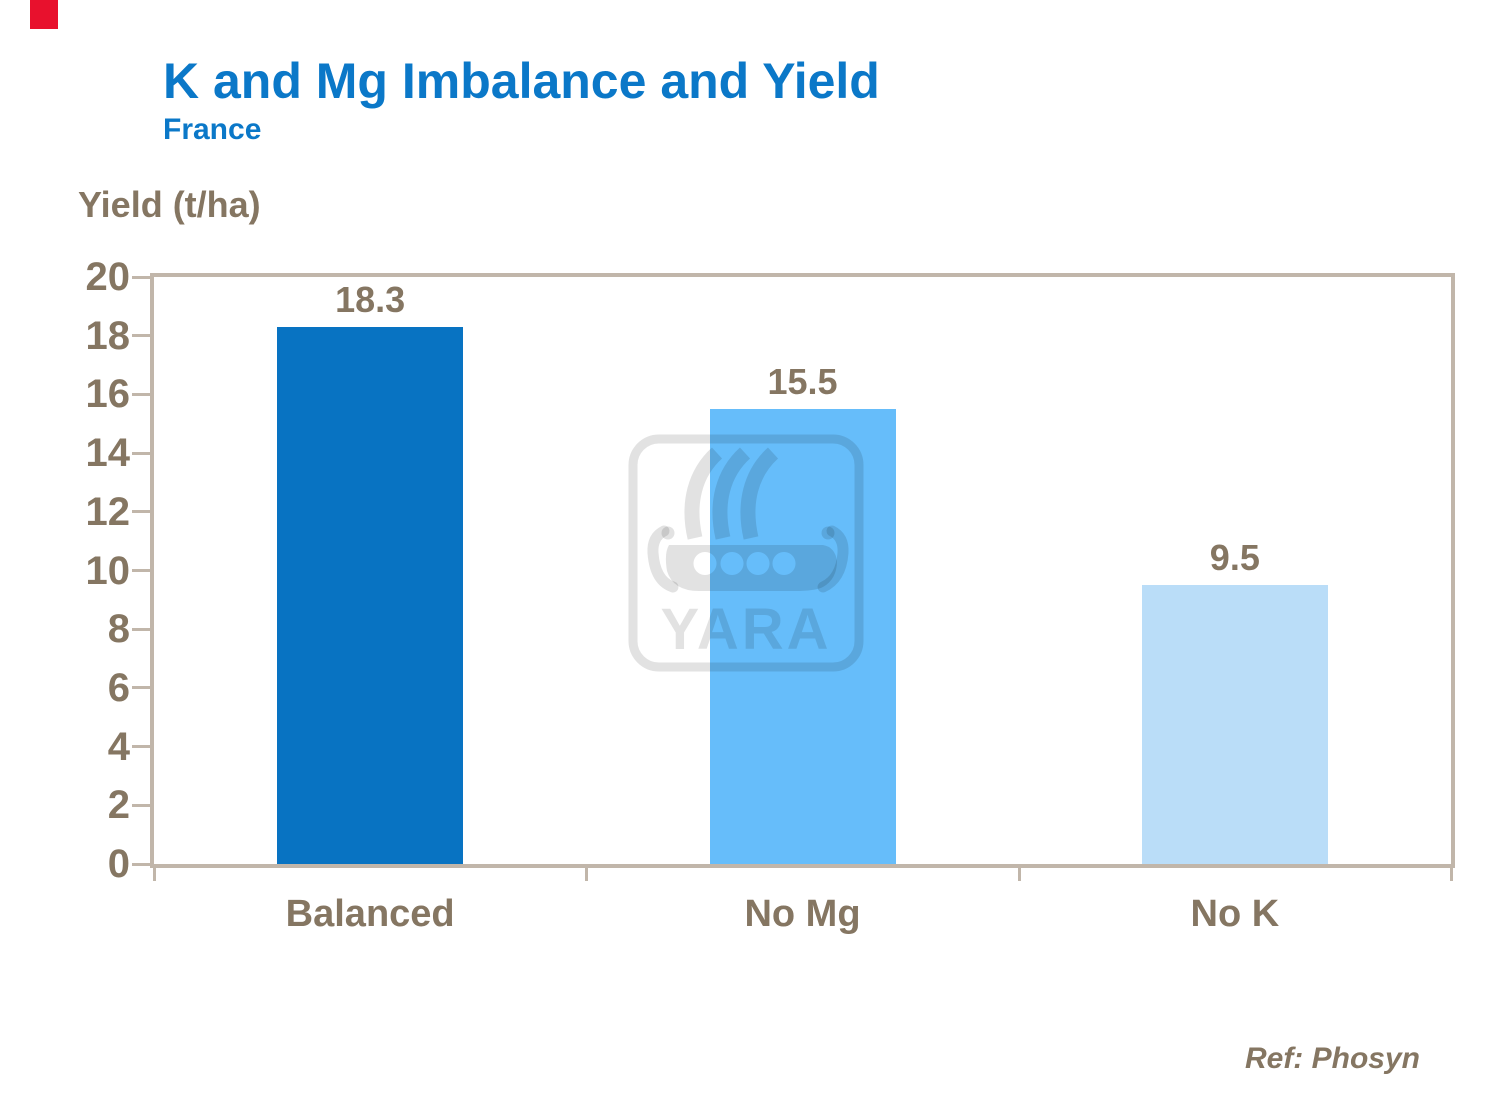  I want to click on bar-no-mg, so click(802, 636).